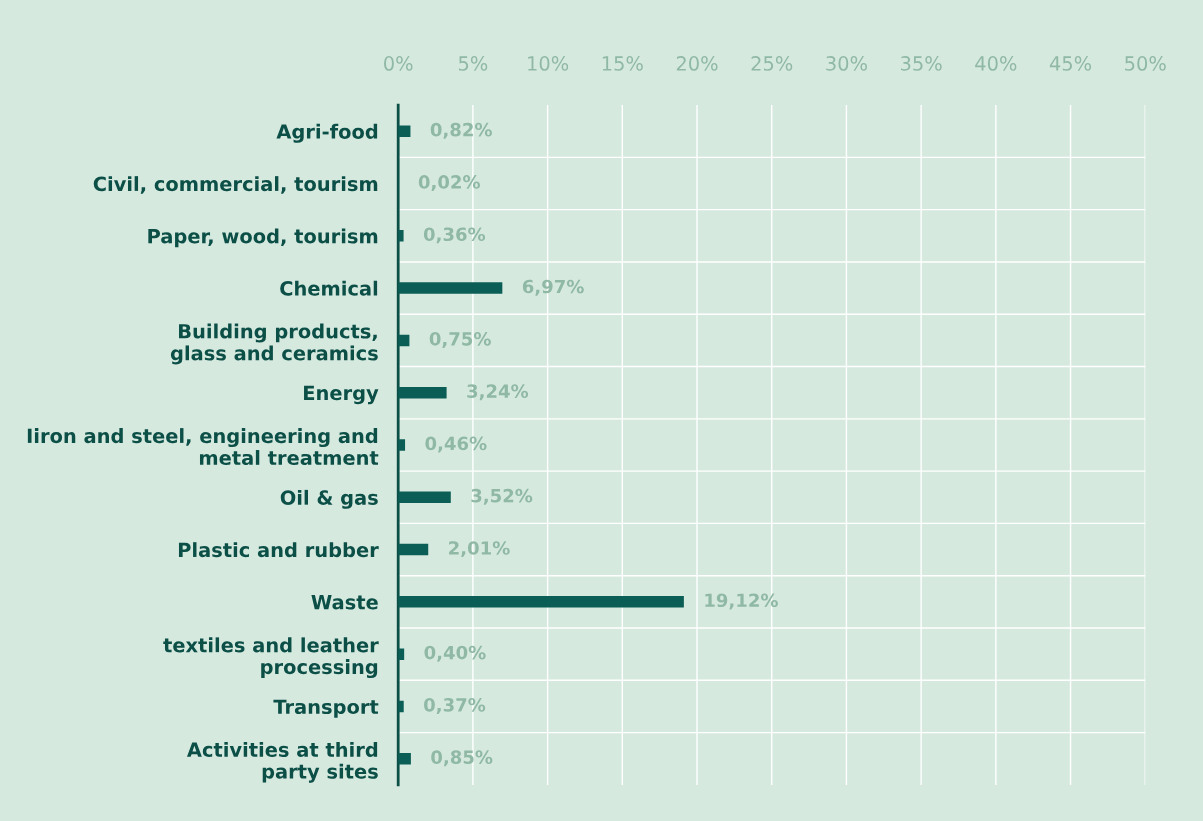  Describe the element at coordinates (479, 549) in the screenshot. I see `data-label: 2,01%` at that location.